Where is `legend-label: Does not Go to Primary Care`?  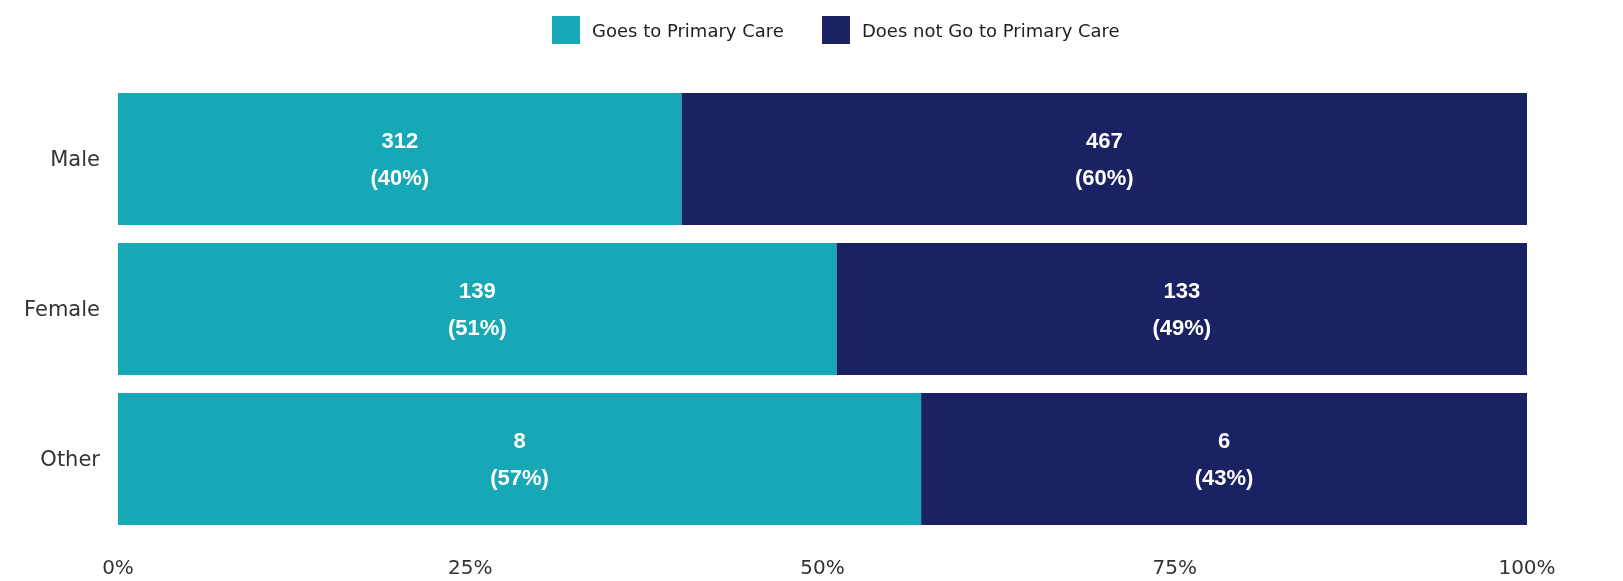 legend-label: Does not Go to Primary Care is located at coordinates (991, 30).